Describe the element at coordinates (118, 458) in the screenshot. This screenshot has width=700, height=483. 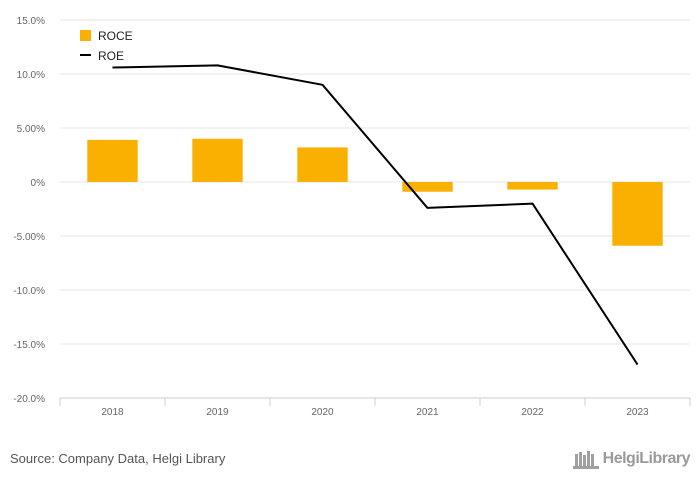
I see `source-text: Source: Company Data, Helgi Library` at that location.